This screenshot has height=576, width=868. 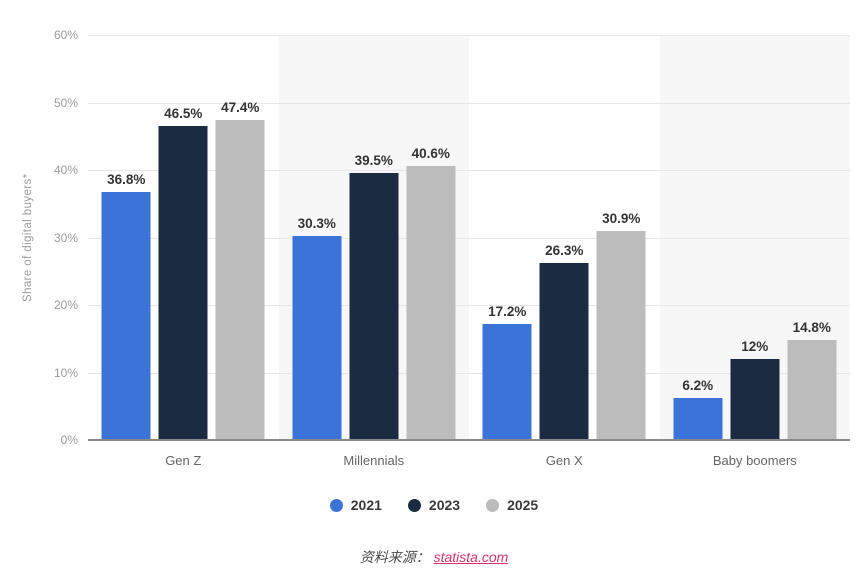 What do you see at coordinates (316, 223) in the screenshot?
I see `bar-value-label: 30.3%` at bounding box center [316, 223].